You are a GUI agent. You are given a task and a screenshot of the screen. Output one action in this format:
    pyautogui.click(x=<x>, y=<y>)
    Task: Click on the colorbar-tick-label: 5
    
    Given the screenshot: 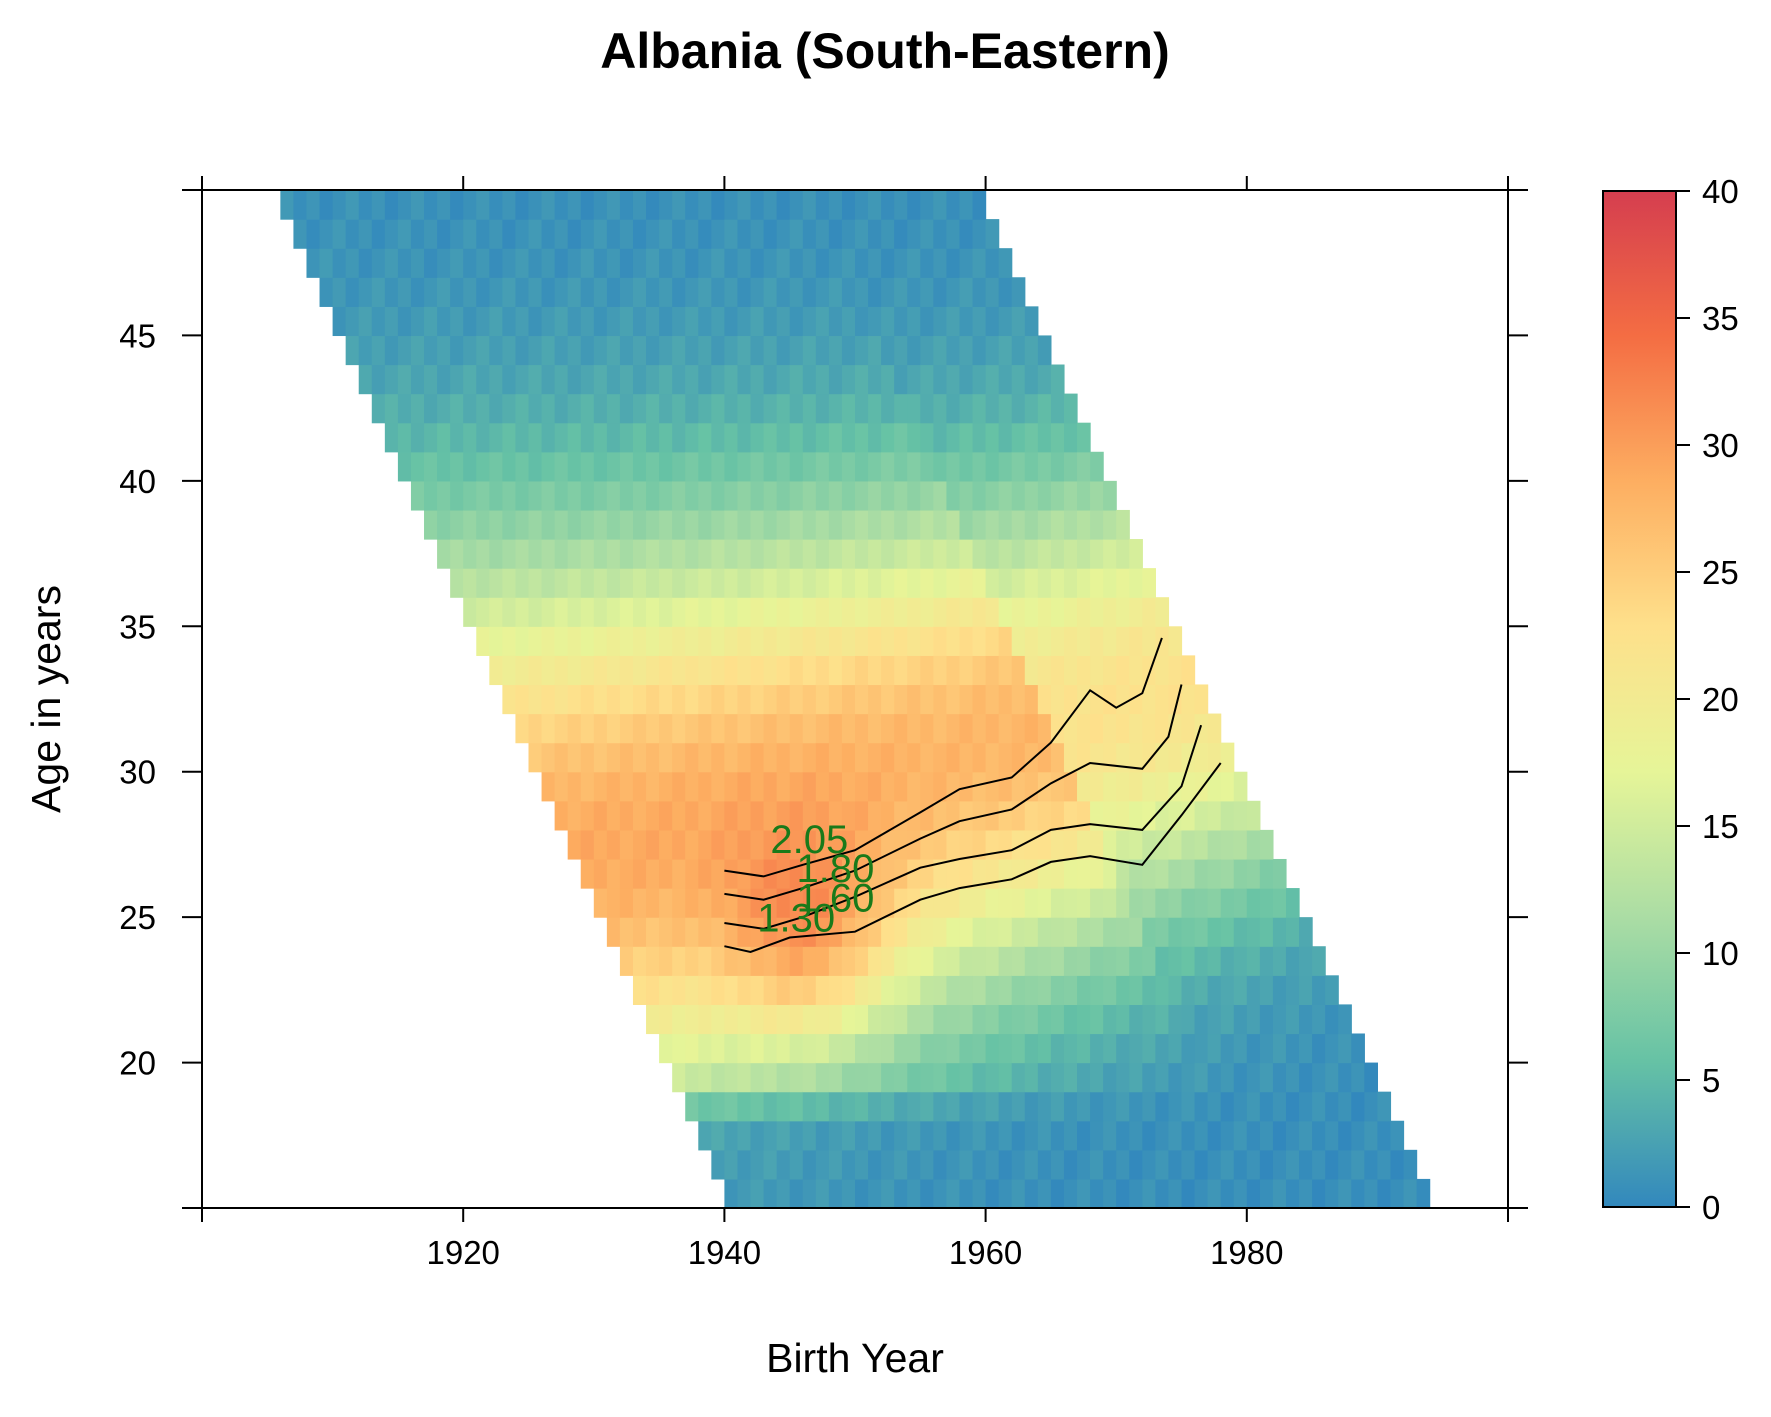 What is the action you would take?
    pyautogui.click(x=1711, y=1080)
    